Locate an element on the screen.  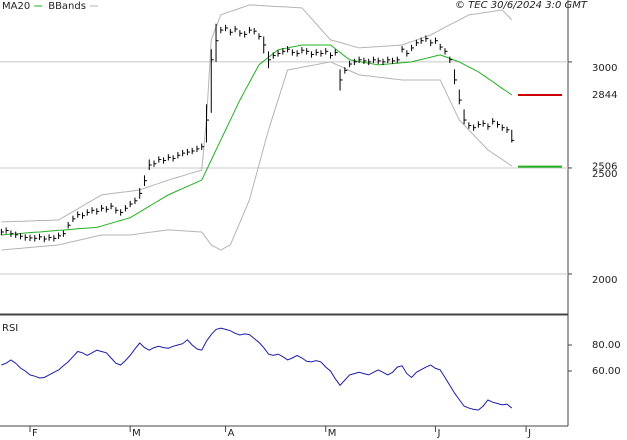
y-tick-label: 60.00 is located at coordinates (606, 371).